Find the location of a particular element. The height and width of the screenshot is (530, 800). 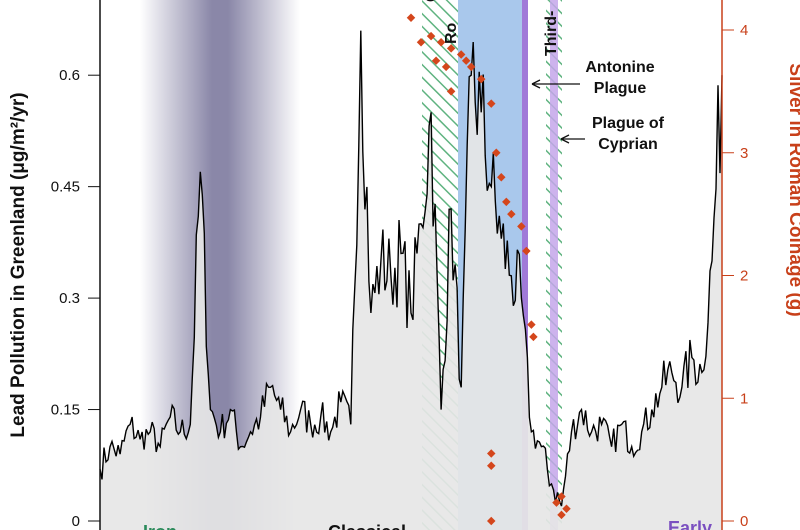

y-tick-label: 0.45 is located at coordinates (65, 187).